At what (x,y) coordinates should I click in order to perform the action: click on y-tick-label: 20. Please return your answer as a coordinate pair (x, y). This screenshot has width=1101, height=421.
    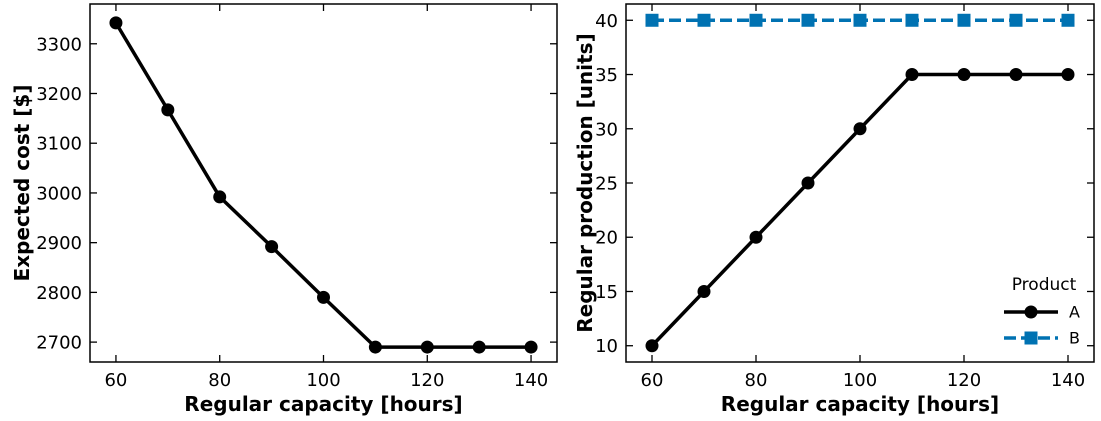
    Looking at the image, I should click on (606, 238).